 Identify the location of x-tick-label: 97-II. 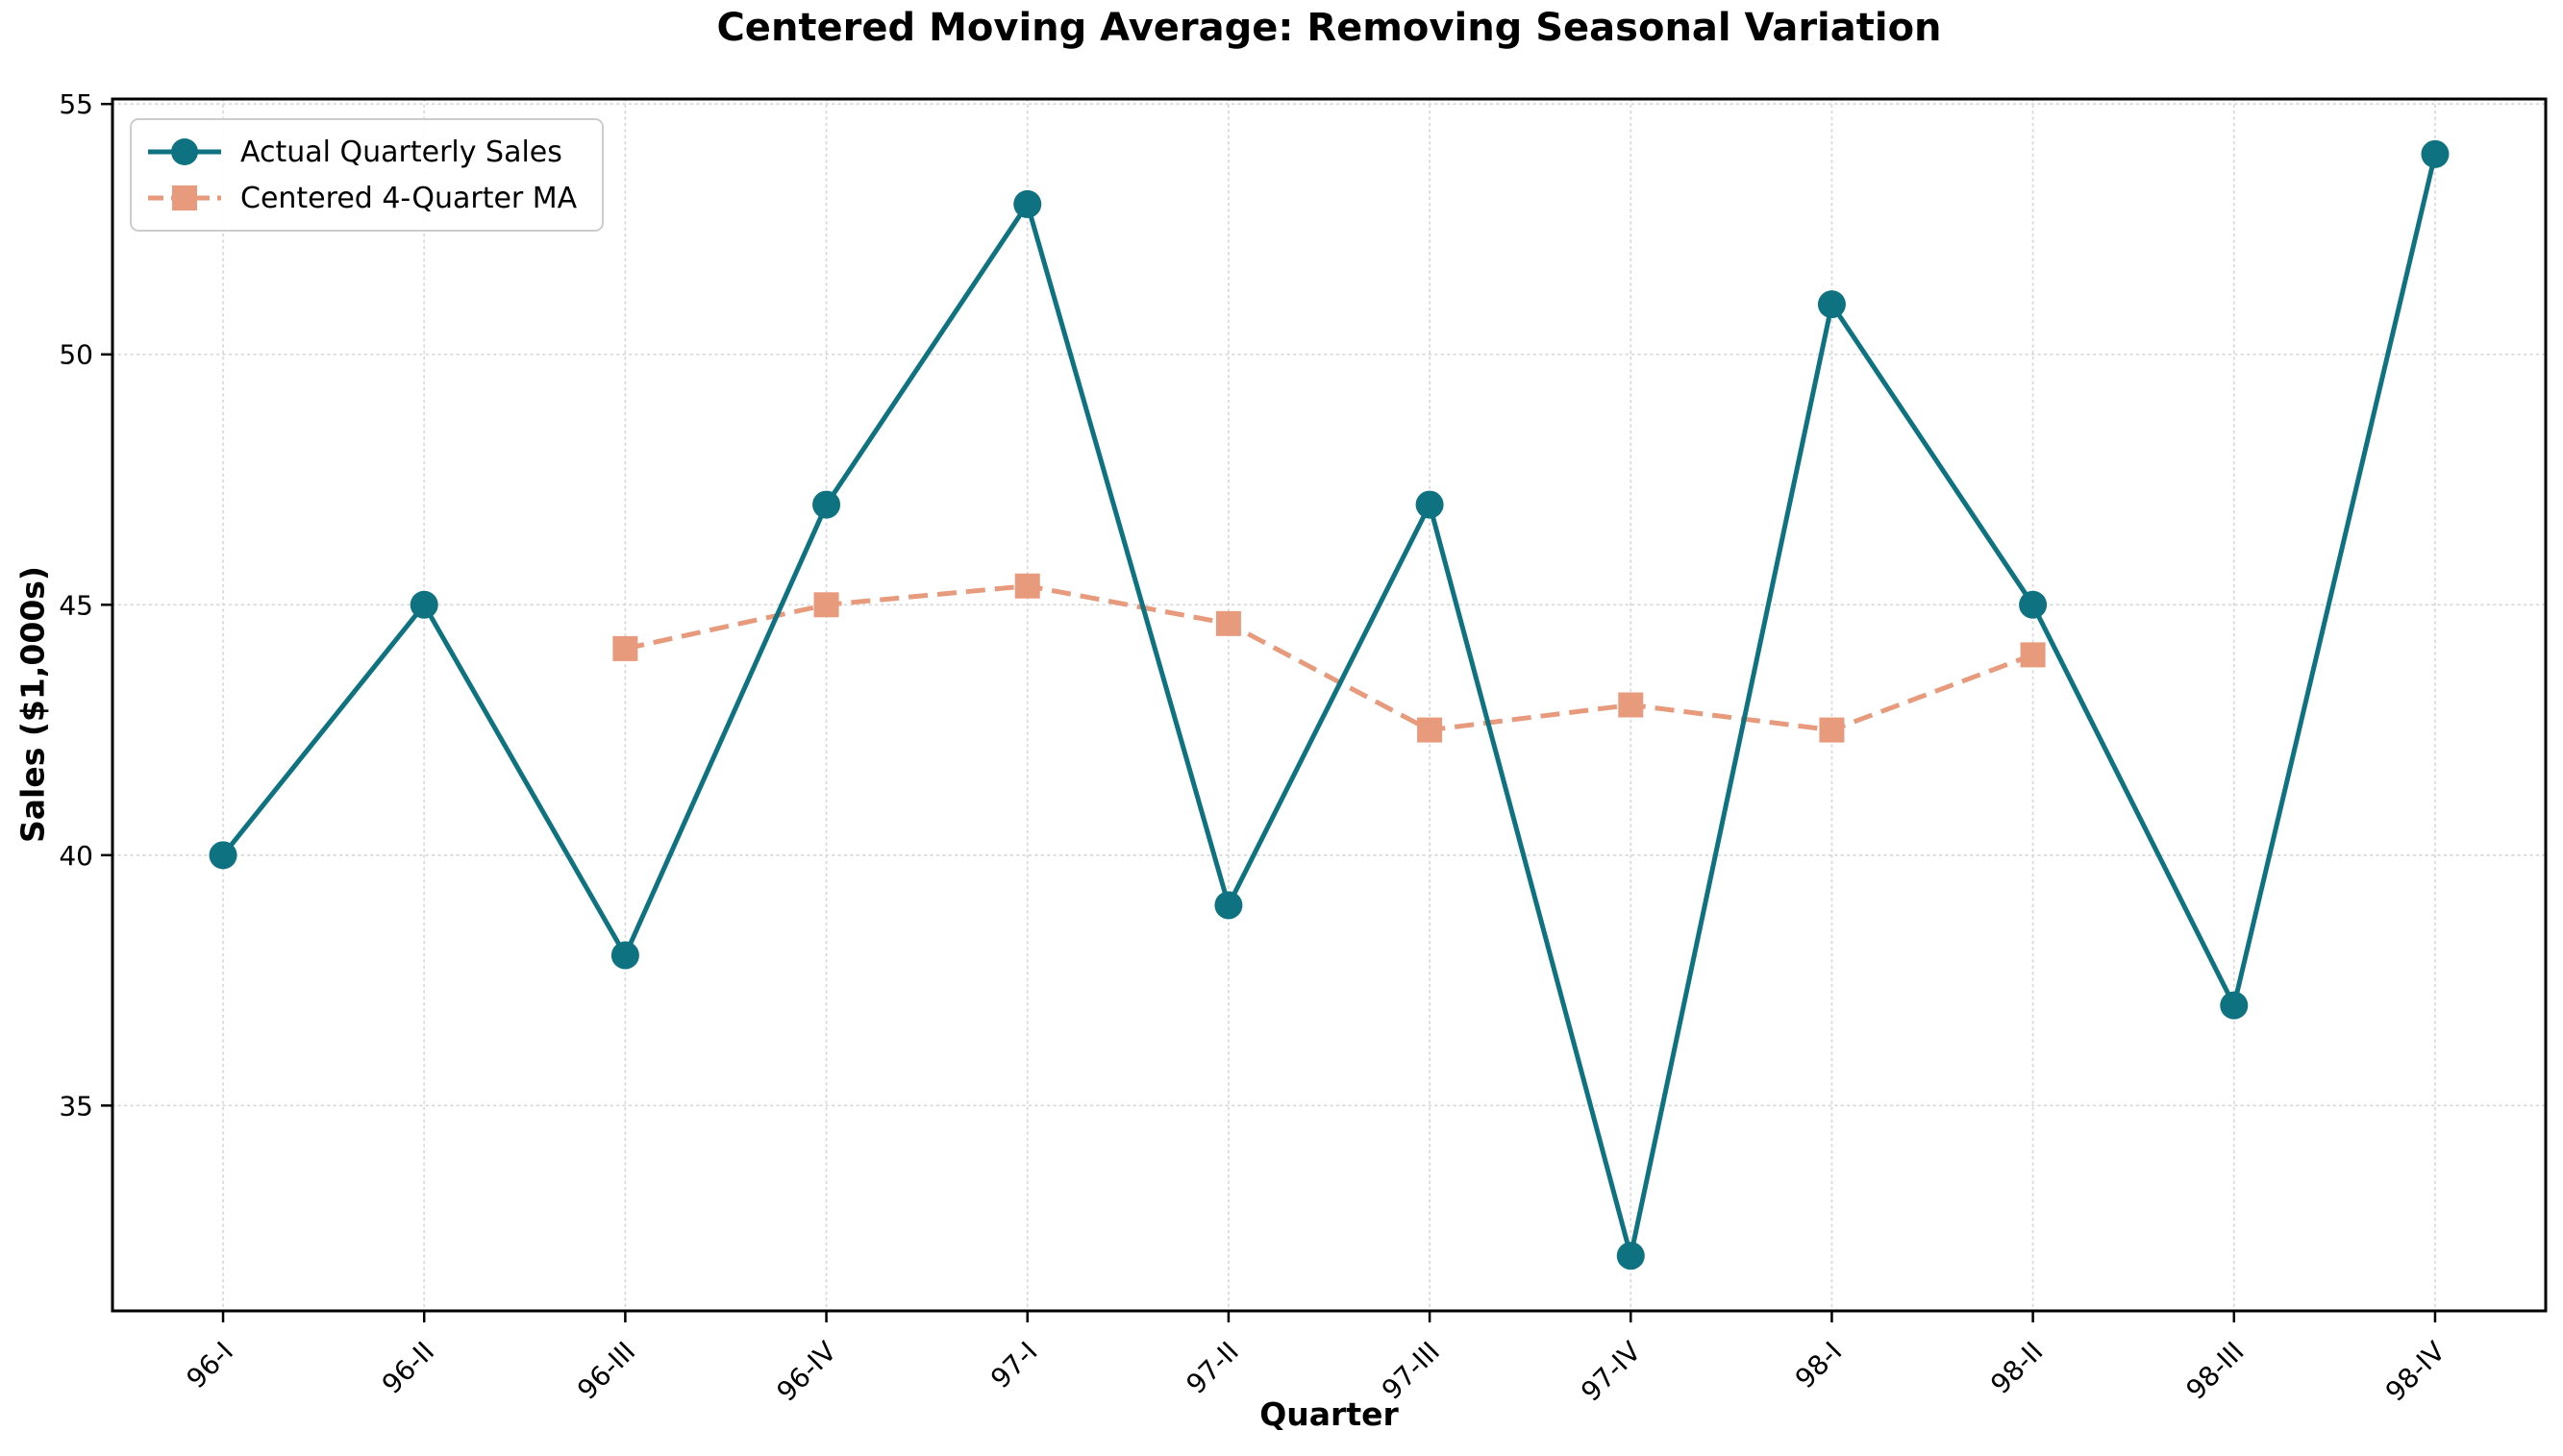
(1213, 1368).